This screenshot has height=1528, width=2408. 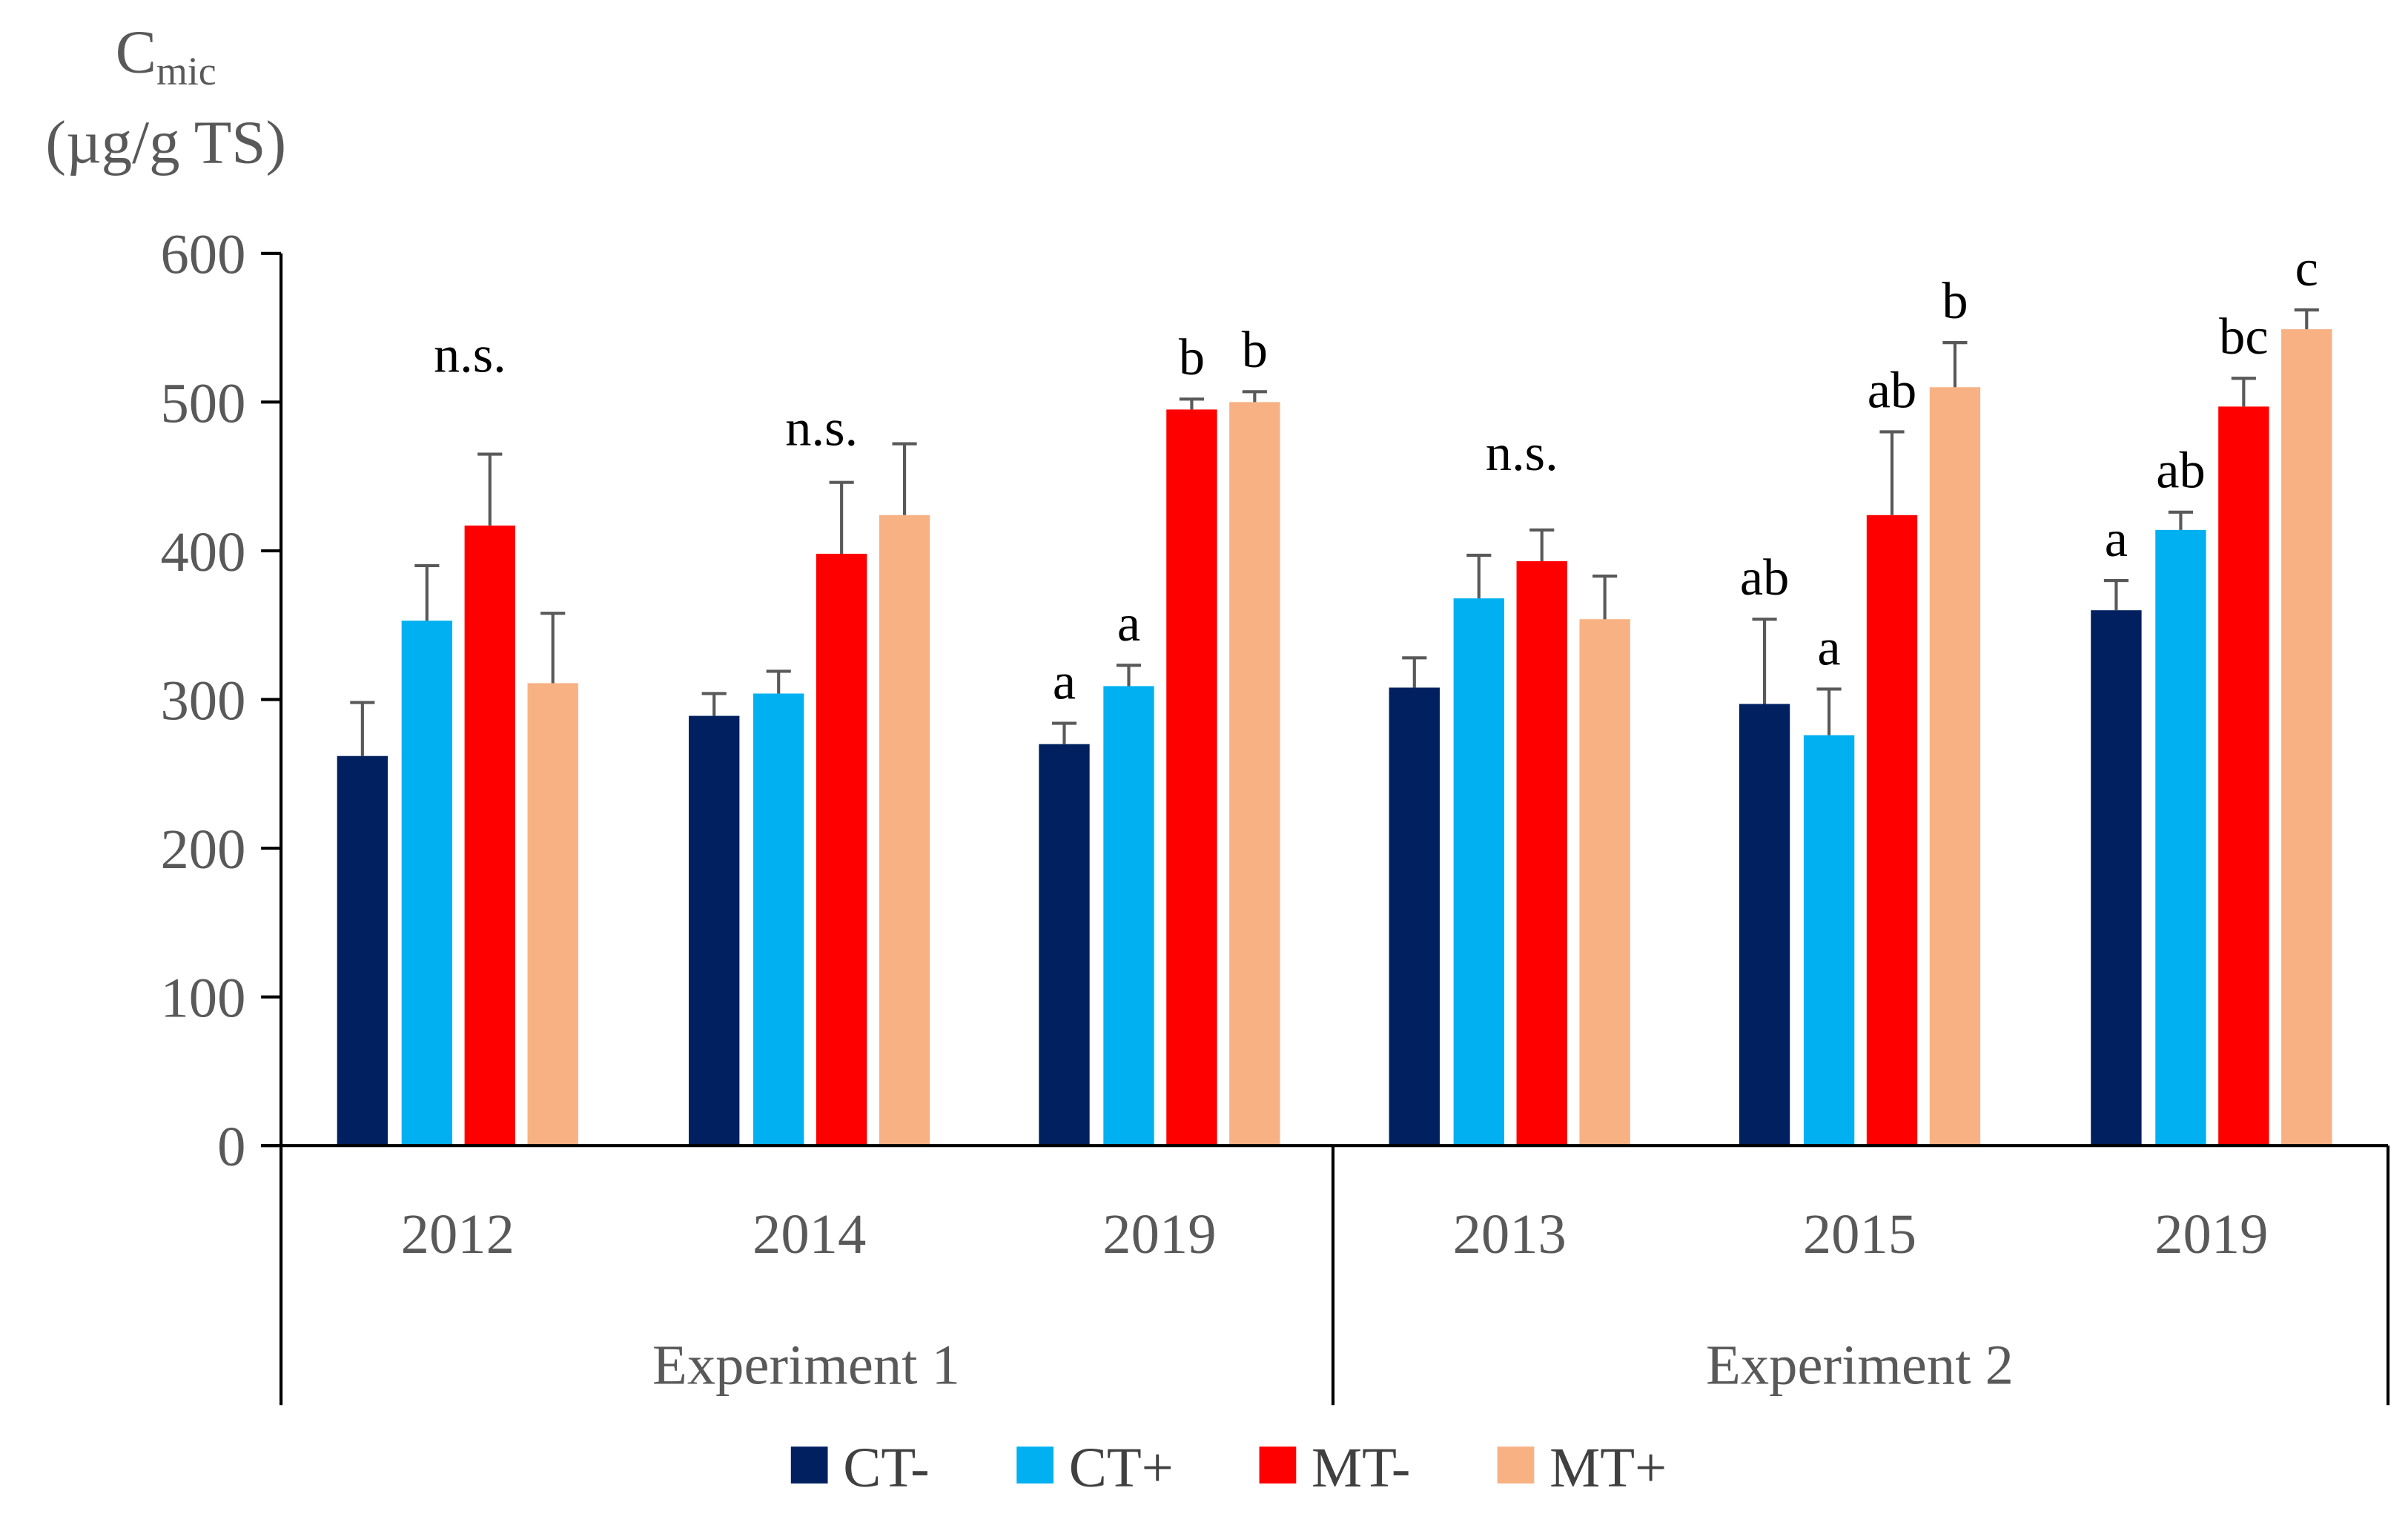 I want to click on legend-swatch-CT+, so click(x=1035, y=1465).